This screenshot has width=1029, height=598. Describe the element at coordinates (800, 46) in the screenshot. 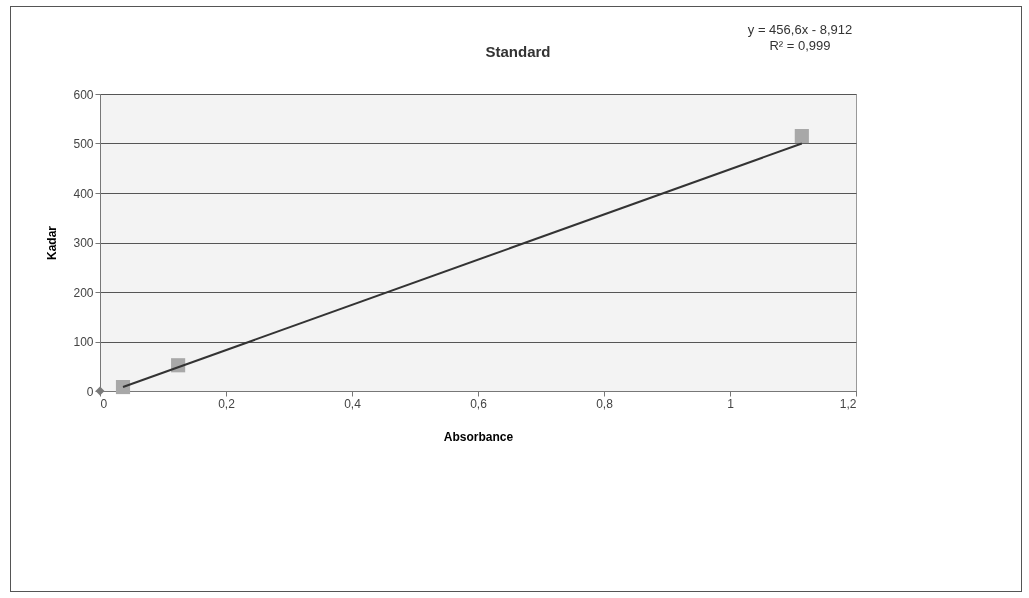

I see `text: R² = 0,999` at that location.